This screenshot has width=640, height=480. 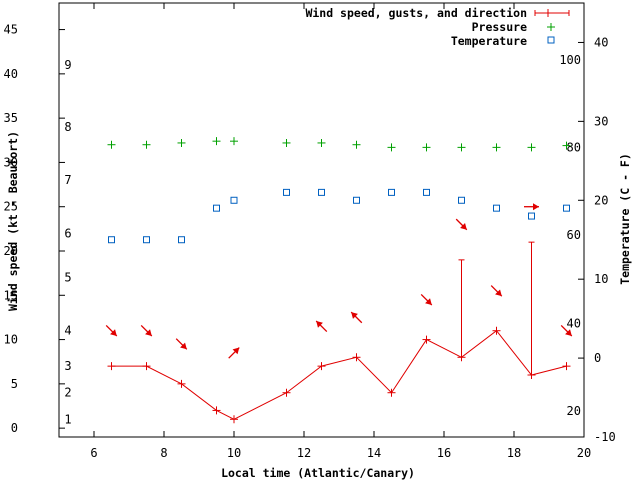 I want to click on y2-tick-label: 30, so click(x=601, y=121).